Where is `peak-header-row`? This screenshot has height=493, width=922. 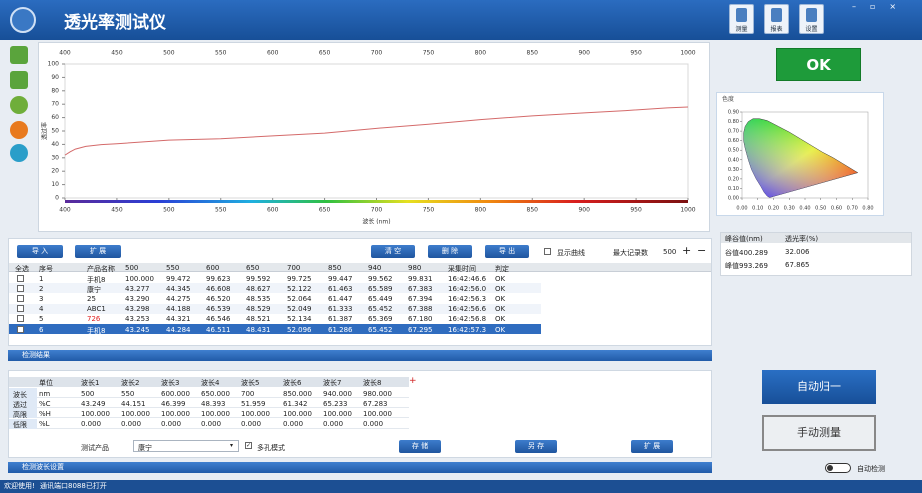
peak-header-row is located at coordinates (816, 238).